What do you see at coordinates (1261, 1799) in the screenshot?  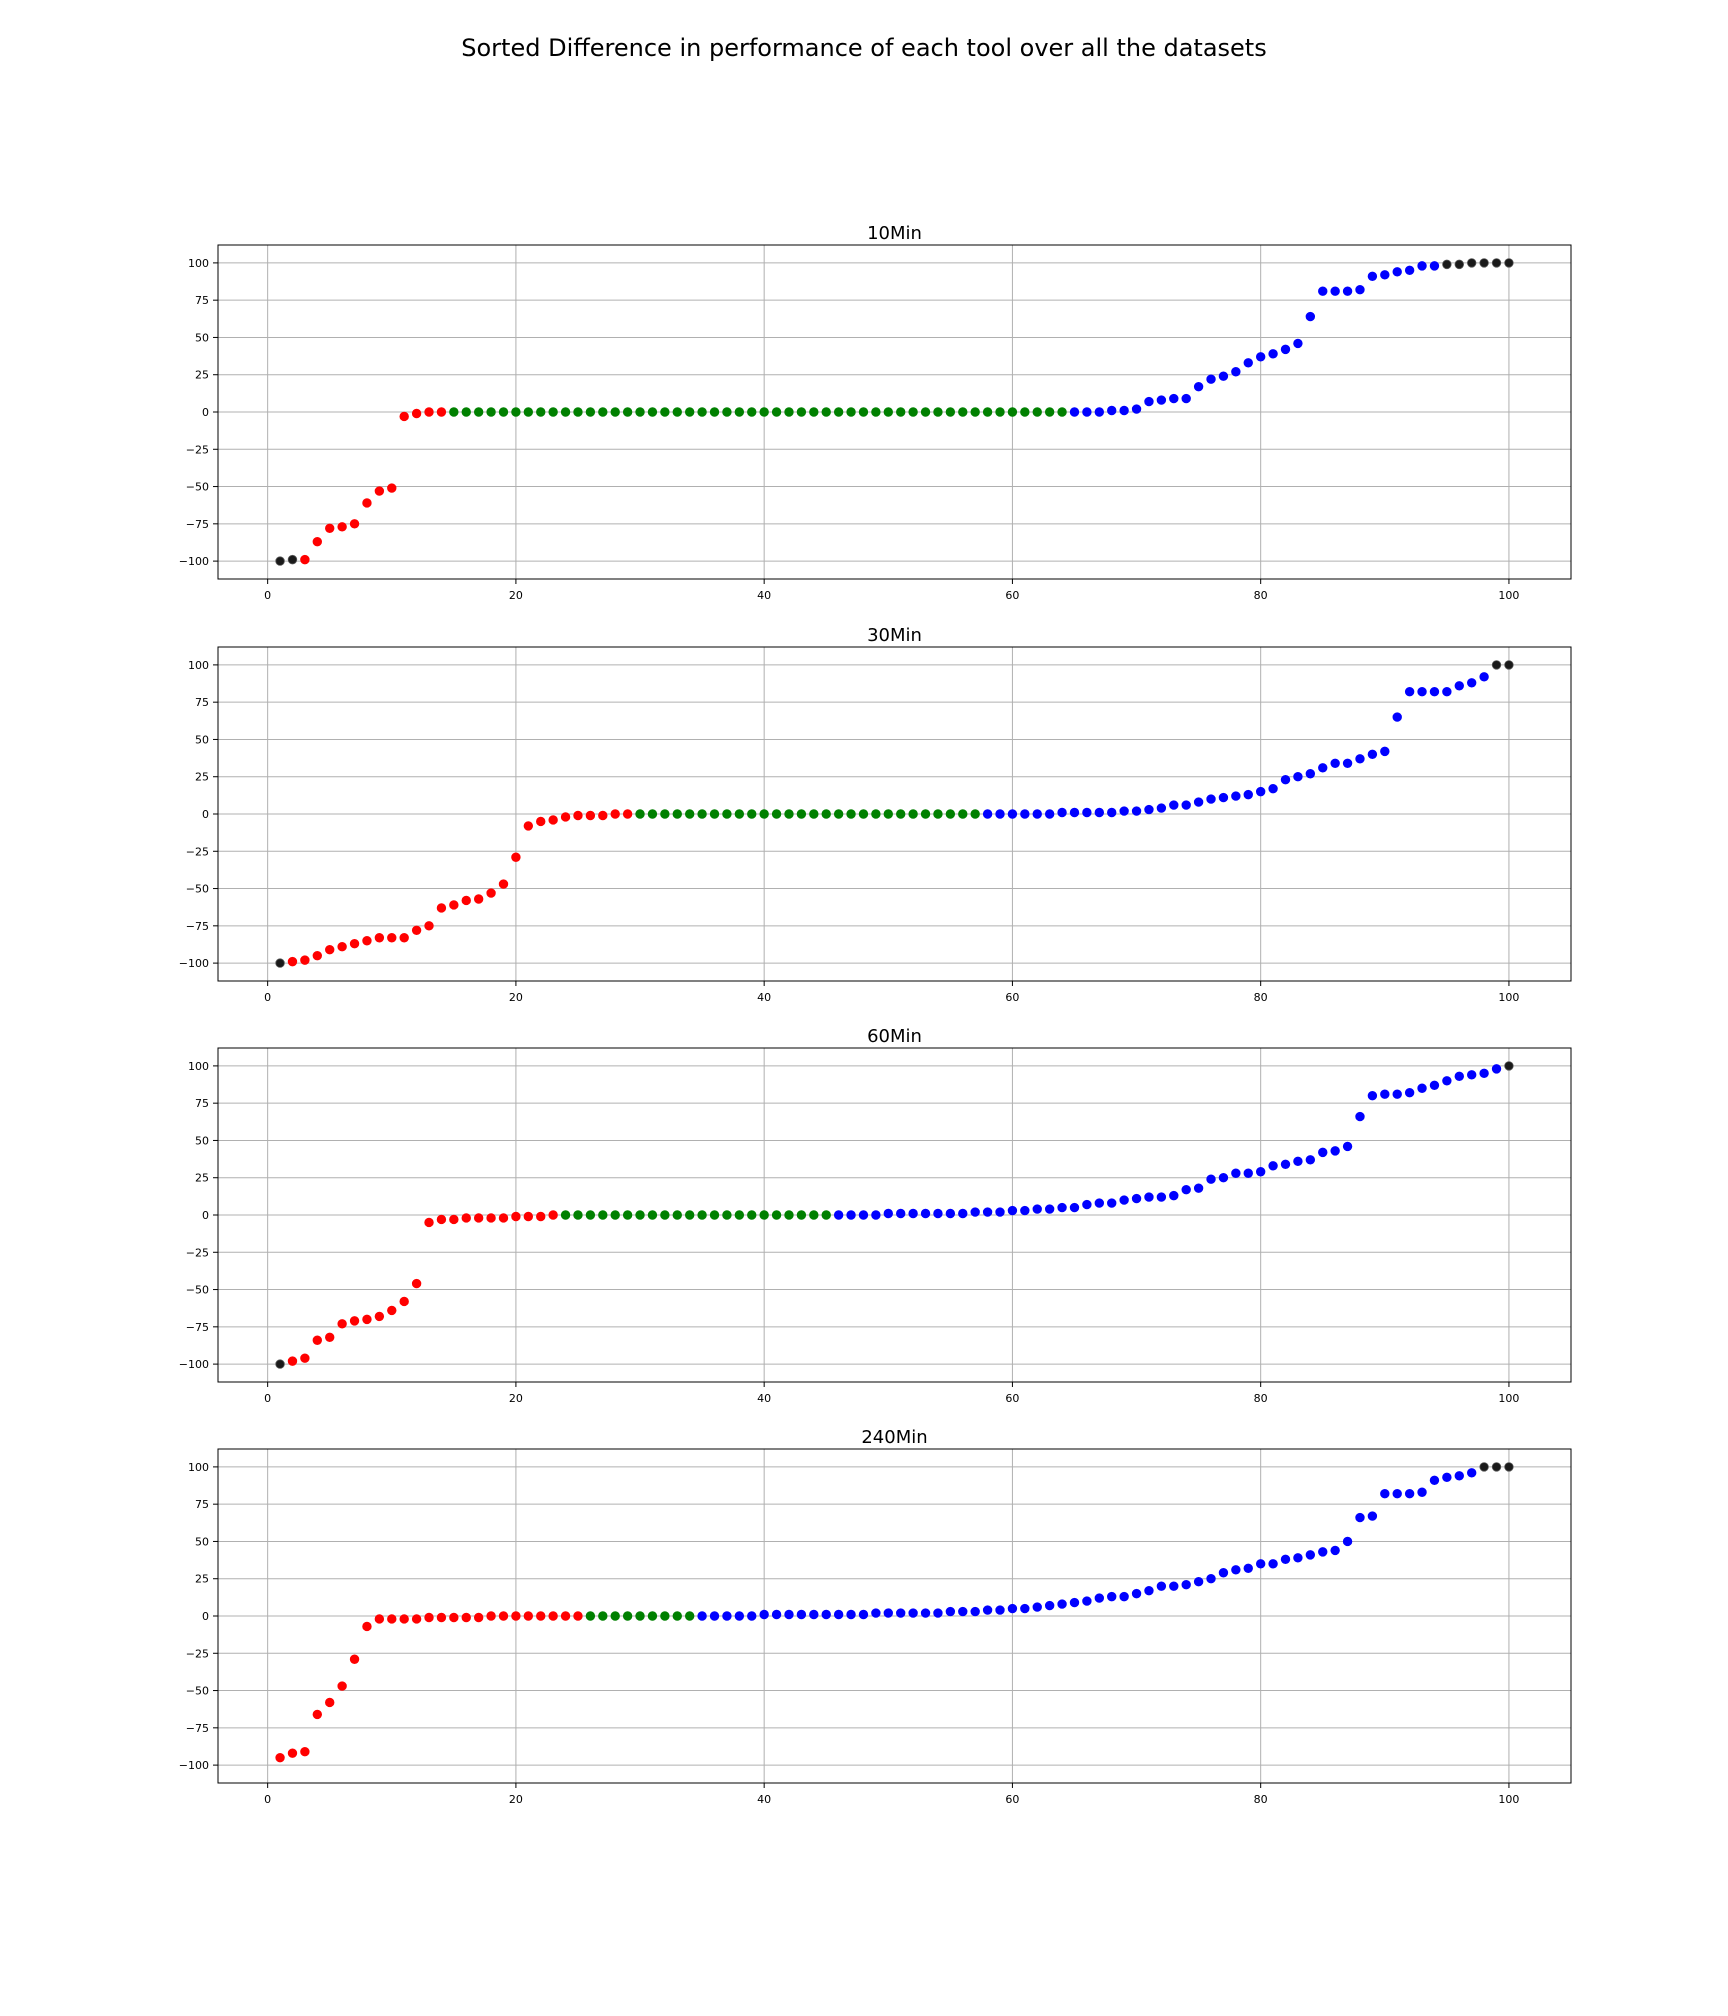 I see `x-tick-label: 80` at bounding box center [1261, 1799].